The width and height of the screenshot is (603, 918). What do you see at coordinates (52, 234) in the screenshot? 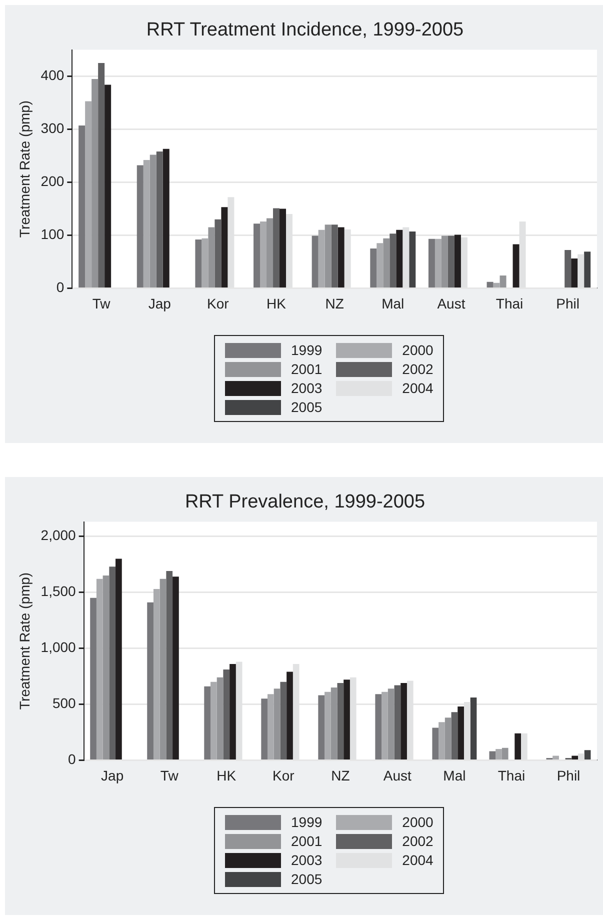
I see `y-tick-label: 100` at bounding box center [52, 234].